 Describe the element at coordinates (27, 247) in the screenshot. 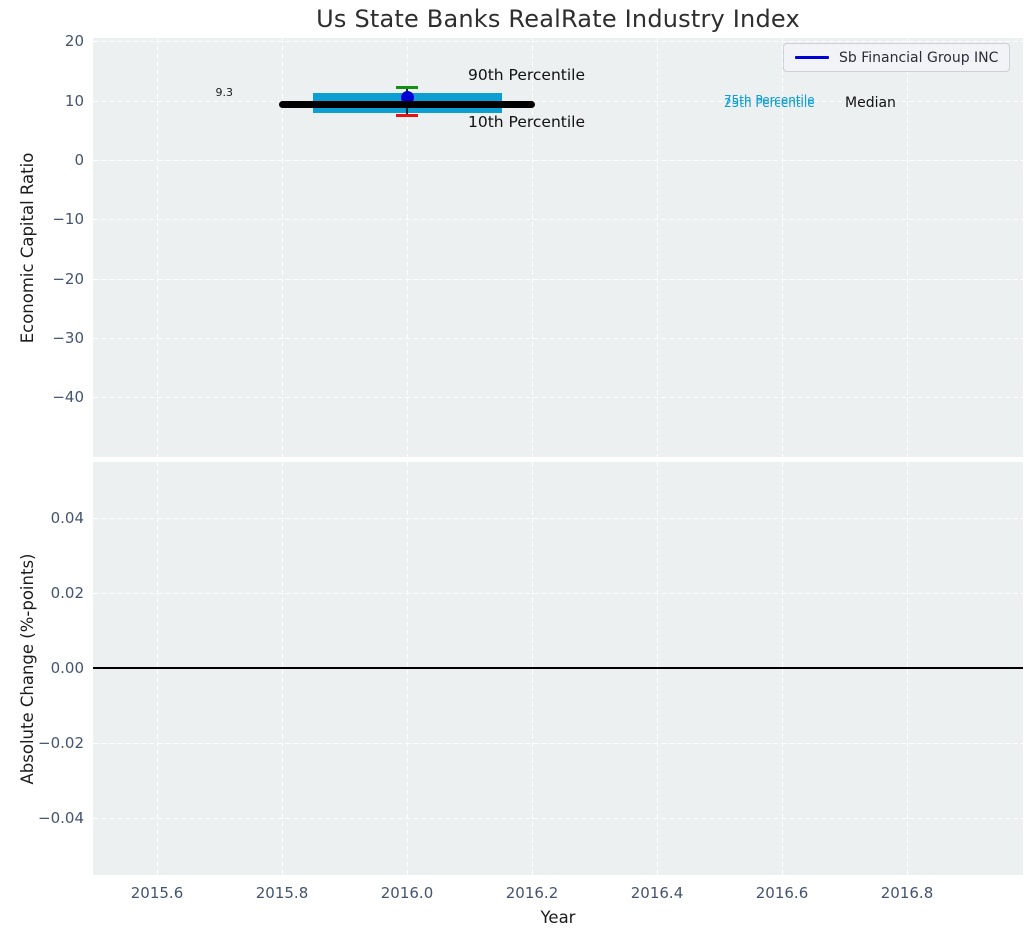

I see `y-axis-label-top: Economic Capital Ratio` at that location.